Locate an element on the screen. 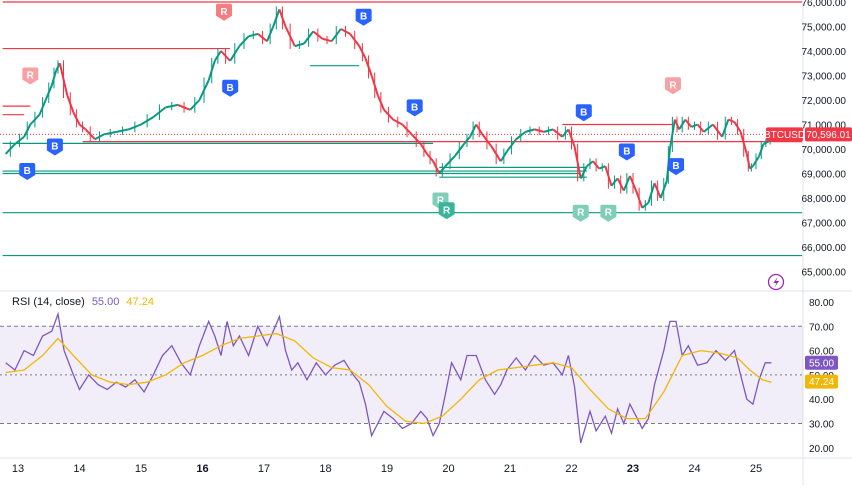 The height and width of the screenshot is (490, 852). symbol-label: BTCUSD is located at coordinates (784, 135).